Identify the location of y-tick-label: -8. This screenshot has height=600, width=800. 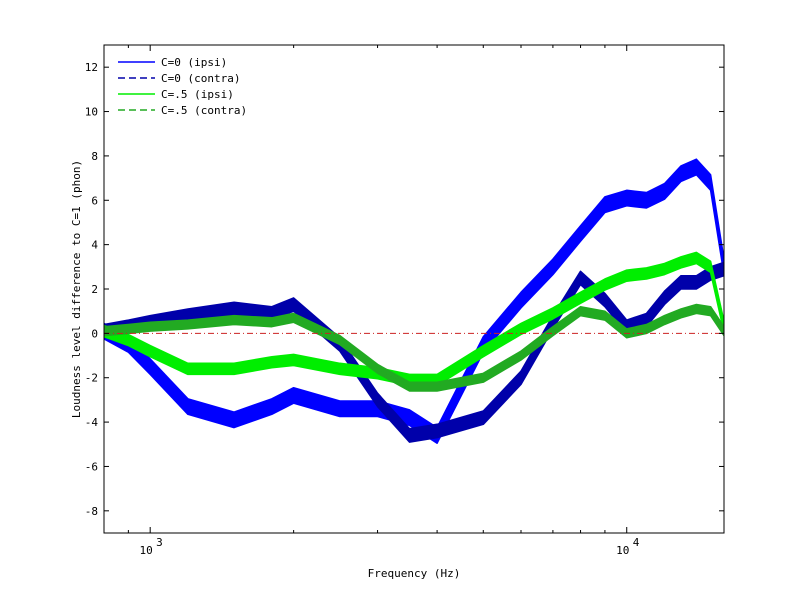
(91, 511).